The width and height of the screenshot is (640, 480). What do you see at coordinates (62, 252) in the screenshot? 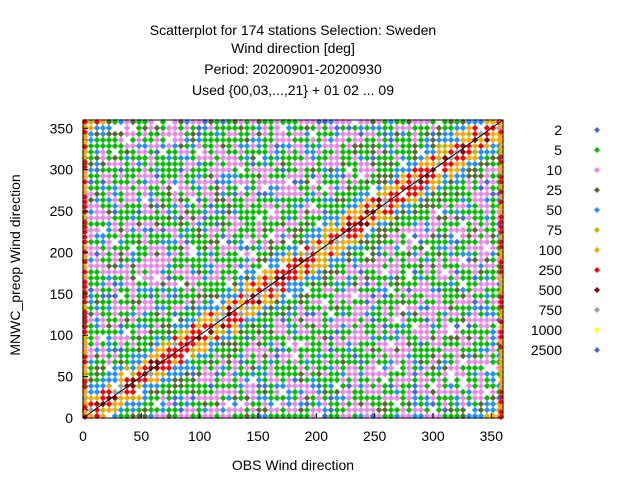
I see `y-tick-label: 200` at bounding box center [62, 252].